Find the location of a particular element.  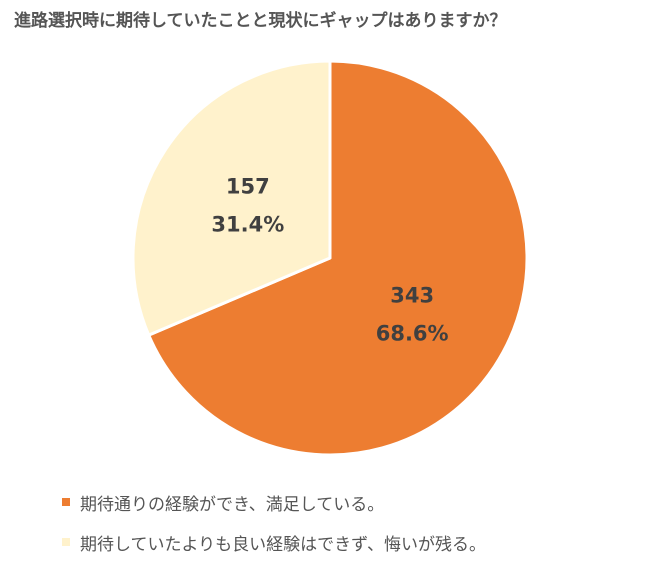

data-label-percent-satisfied: 68.6% is located at coordinates (412, 333).